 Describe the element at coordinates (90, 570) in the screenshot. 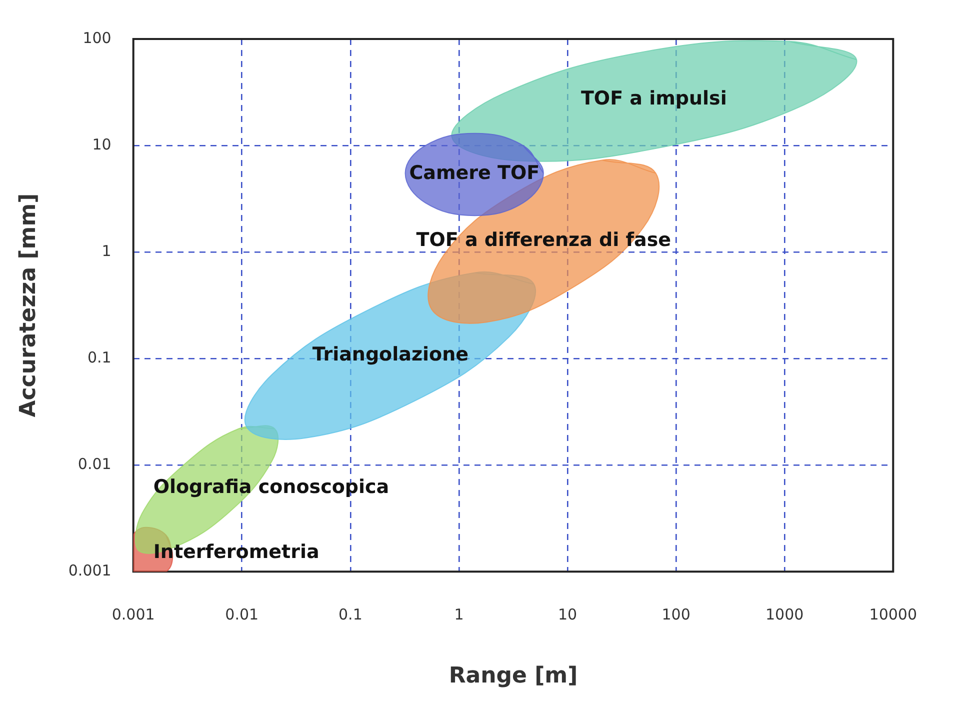

I see `y-tick-label: 0.001` at that location.